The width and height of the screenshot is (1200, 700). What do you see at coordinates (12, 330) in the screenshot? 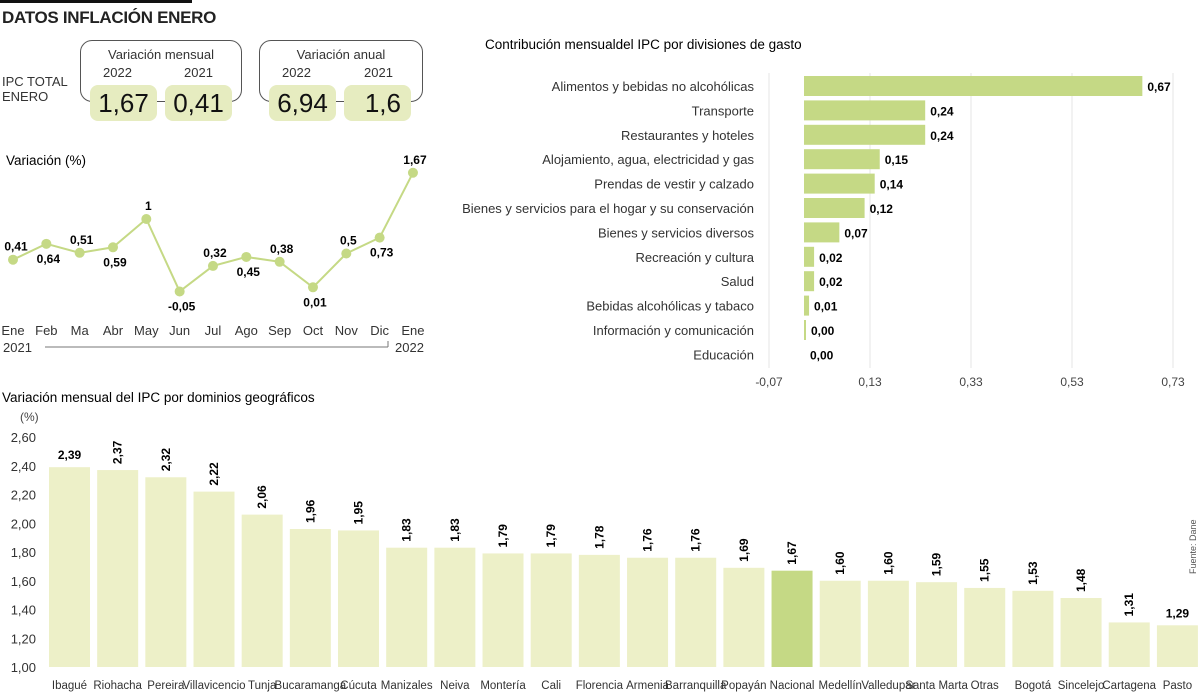
I see `line-x-tick-label: Ene` at bounding box center [12, 330].